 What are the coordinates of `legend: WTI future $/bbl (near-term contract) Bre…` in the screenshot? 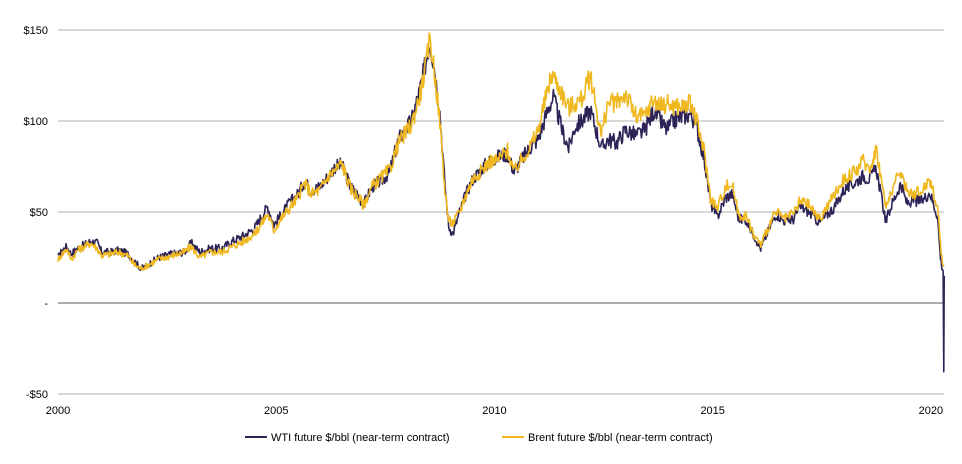 It's located at (479, 438).